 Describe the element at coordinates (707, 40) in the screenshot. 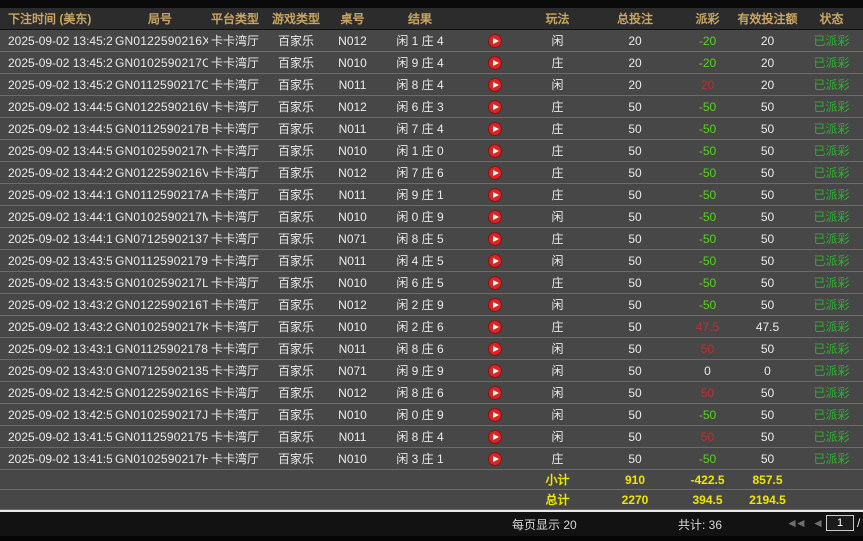

I see `cell-payout: -20` at that location.